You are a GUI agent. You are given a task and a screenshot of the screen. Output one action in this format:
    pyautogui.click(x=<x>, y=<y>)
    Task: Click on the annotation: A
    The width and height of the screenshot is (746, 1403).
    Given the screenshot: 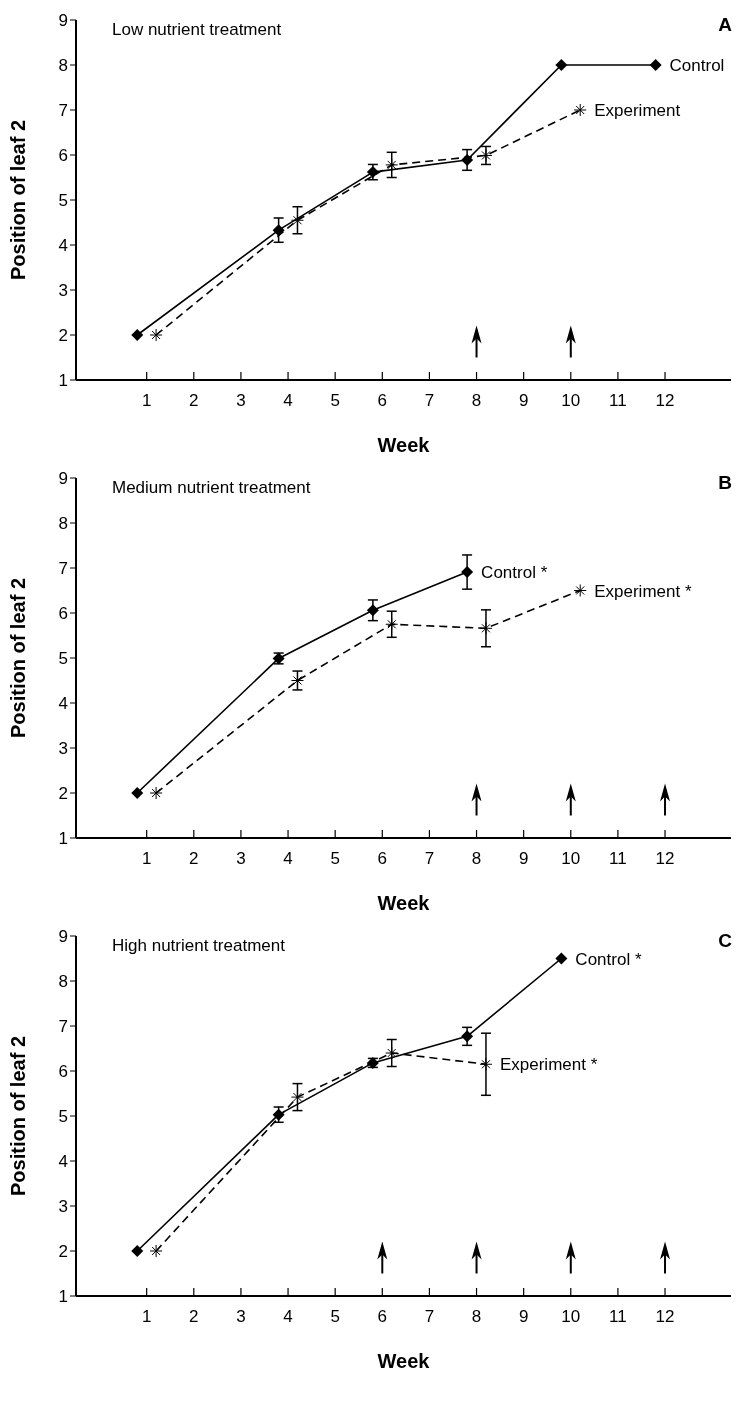 What is the action you would take?
    pyautogui.click(x=725, y=25)
    